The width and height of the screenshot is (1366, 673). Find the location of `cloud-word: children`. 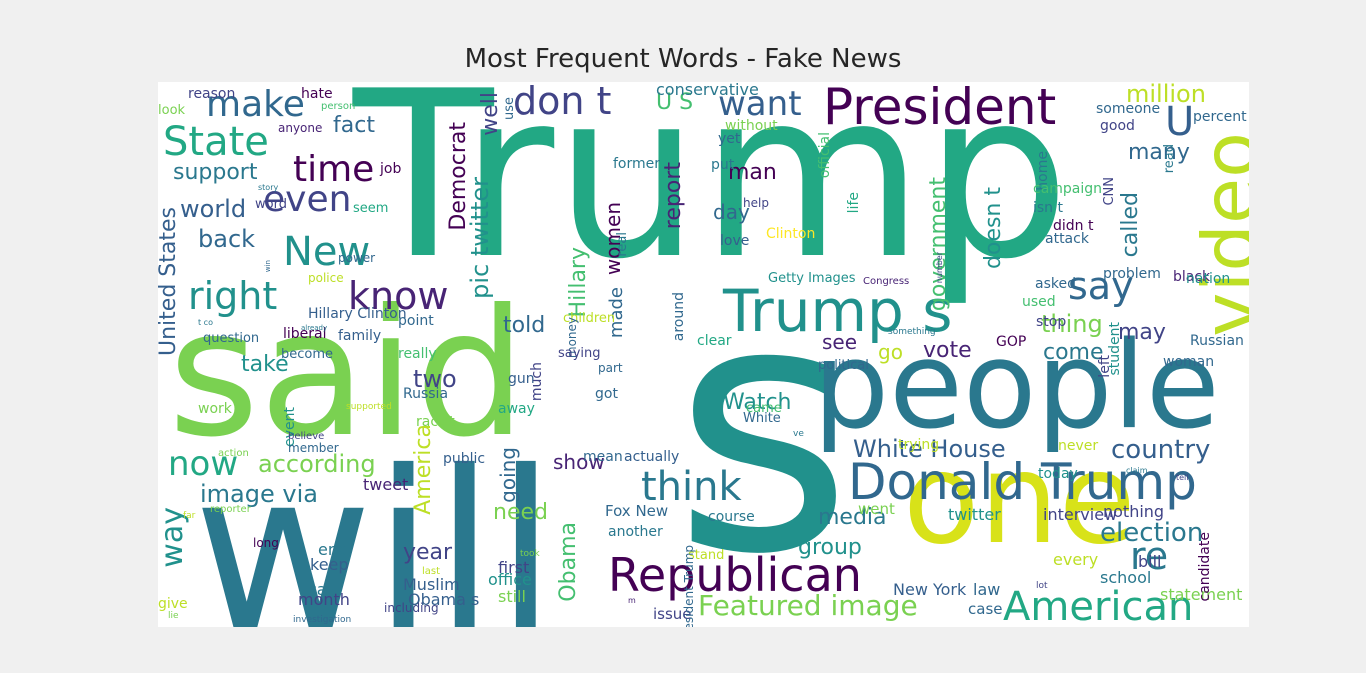

cloud-word: children is located at coordinates (589, 318).